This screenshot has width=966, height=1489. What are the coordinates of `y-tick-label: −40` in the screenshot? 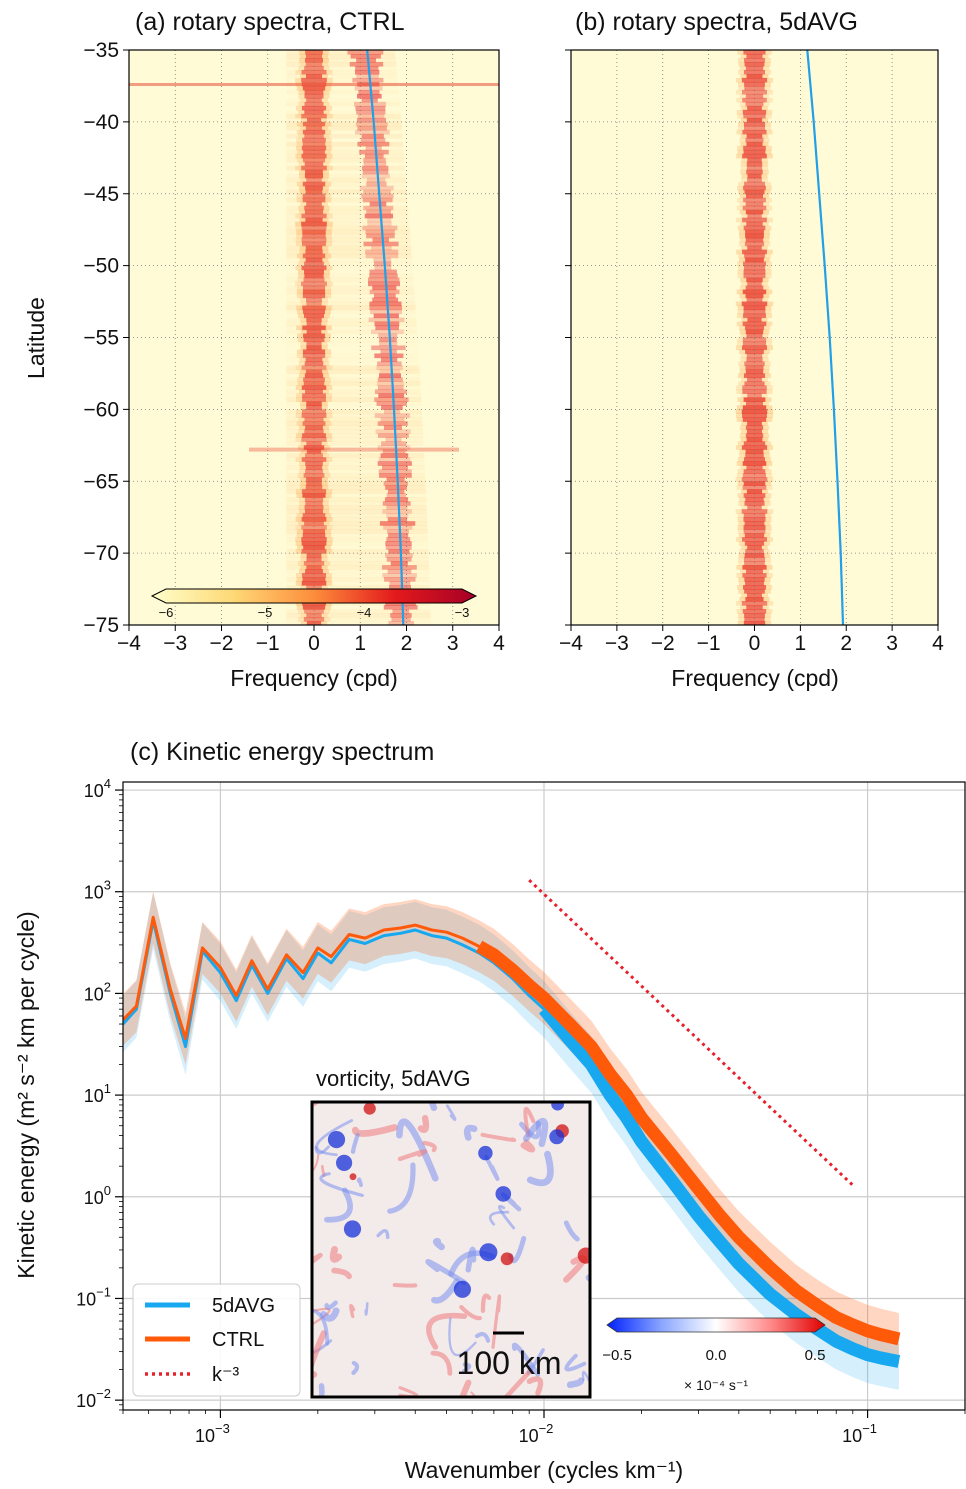 It's located at (101, 122).